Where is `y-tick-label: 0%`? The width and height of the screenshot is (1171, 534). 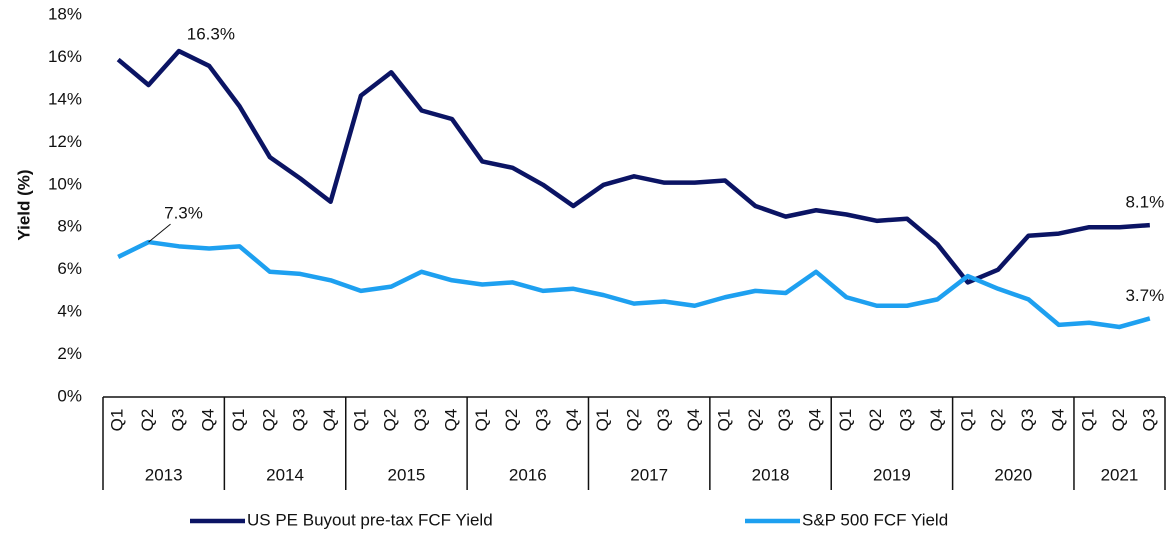 y-tick-label: 0% is located at coordinates (69, 395).